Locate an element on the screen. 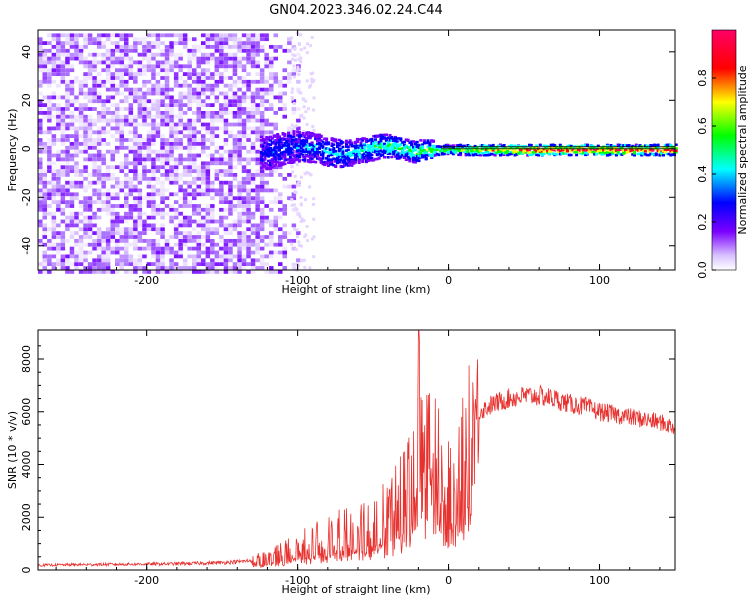 The width and height of the screenshot is (750, 600). colorbar-gradient is located at coordinates (724, 150).